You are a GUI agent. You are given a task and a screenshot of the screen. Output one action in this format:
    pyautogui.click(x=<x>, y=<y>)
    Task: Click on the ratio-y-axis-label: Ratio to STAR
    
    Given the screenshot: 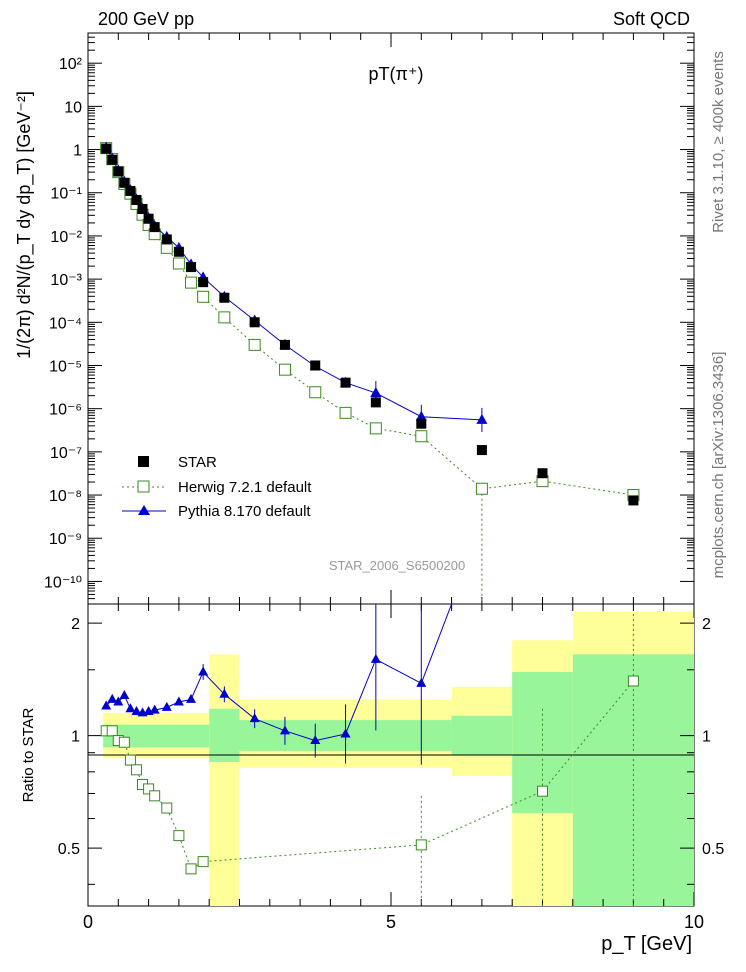 What is the action you would take?
    pyautogui.click(x=28, y=754)
    